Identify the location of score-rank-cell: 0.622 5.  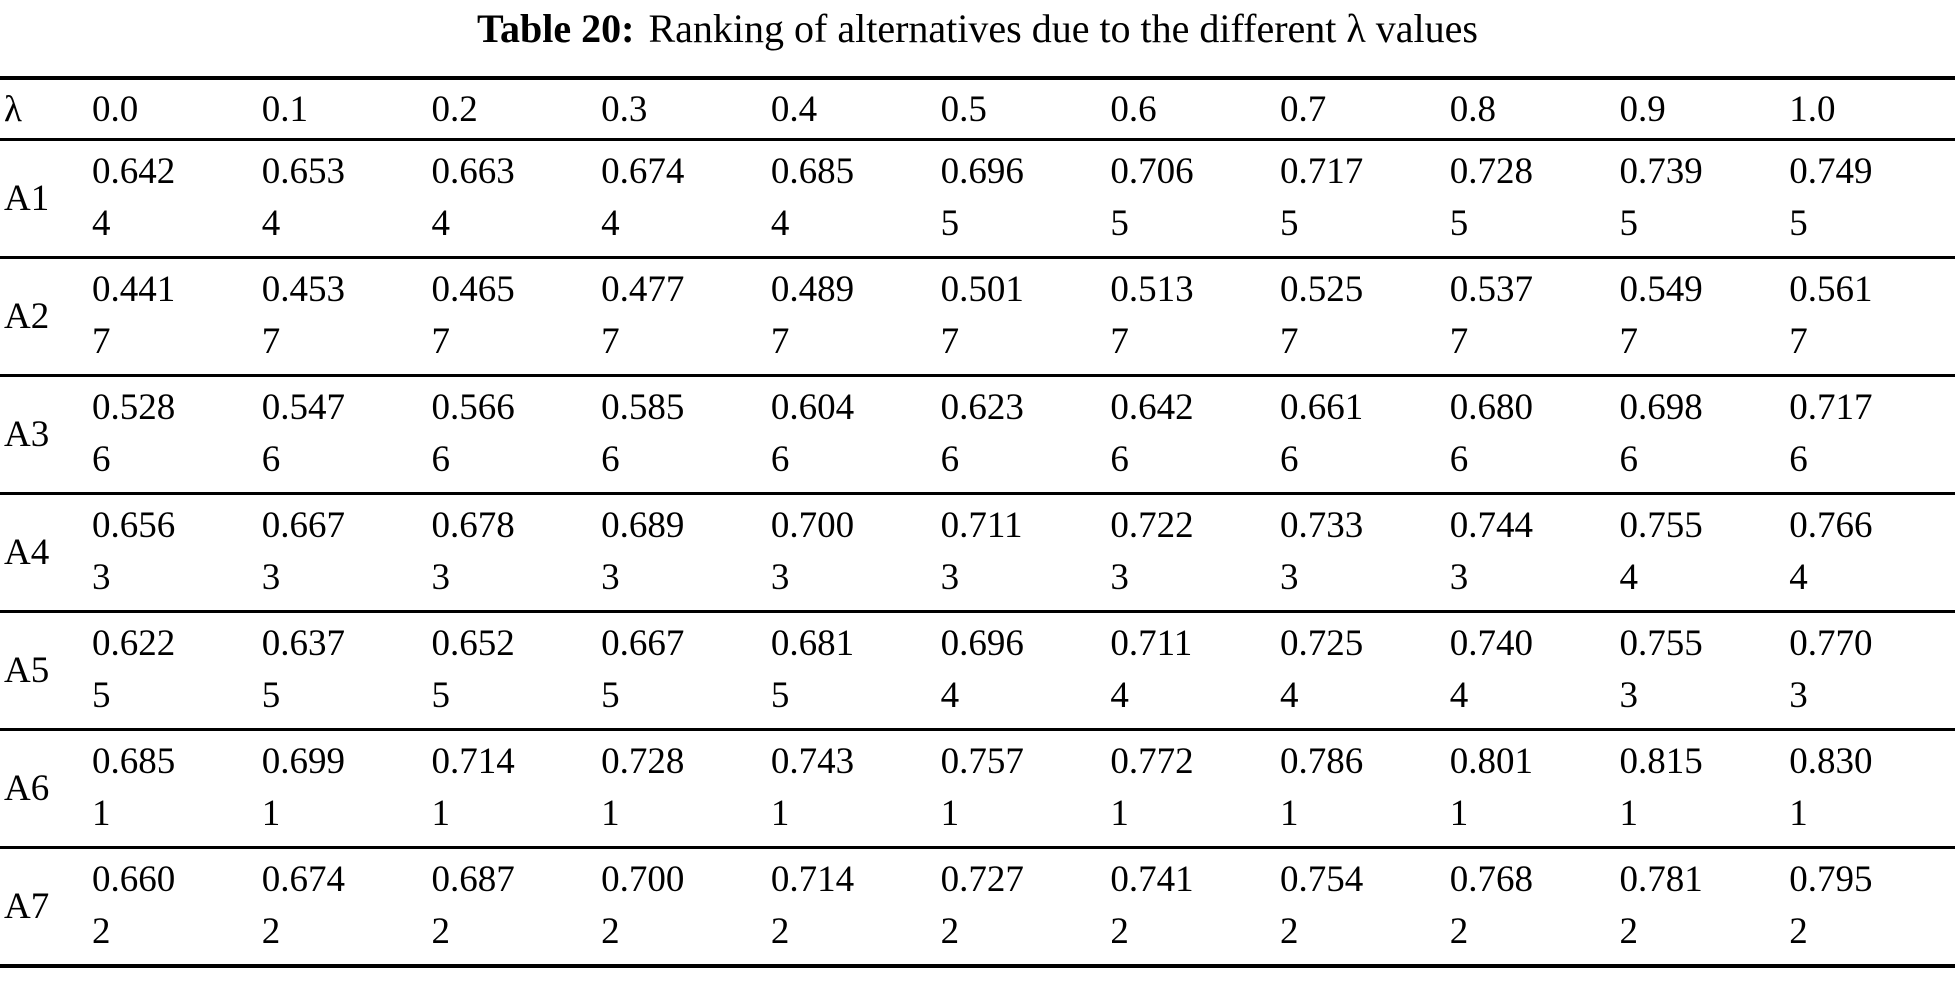
(173, 671).